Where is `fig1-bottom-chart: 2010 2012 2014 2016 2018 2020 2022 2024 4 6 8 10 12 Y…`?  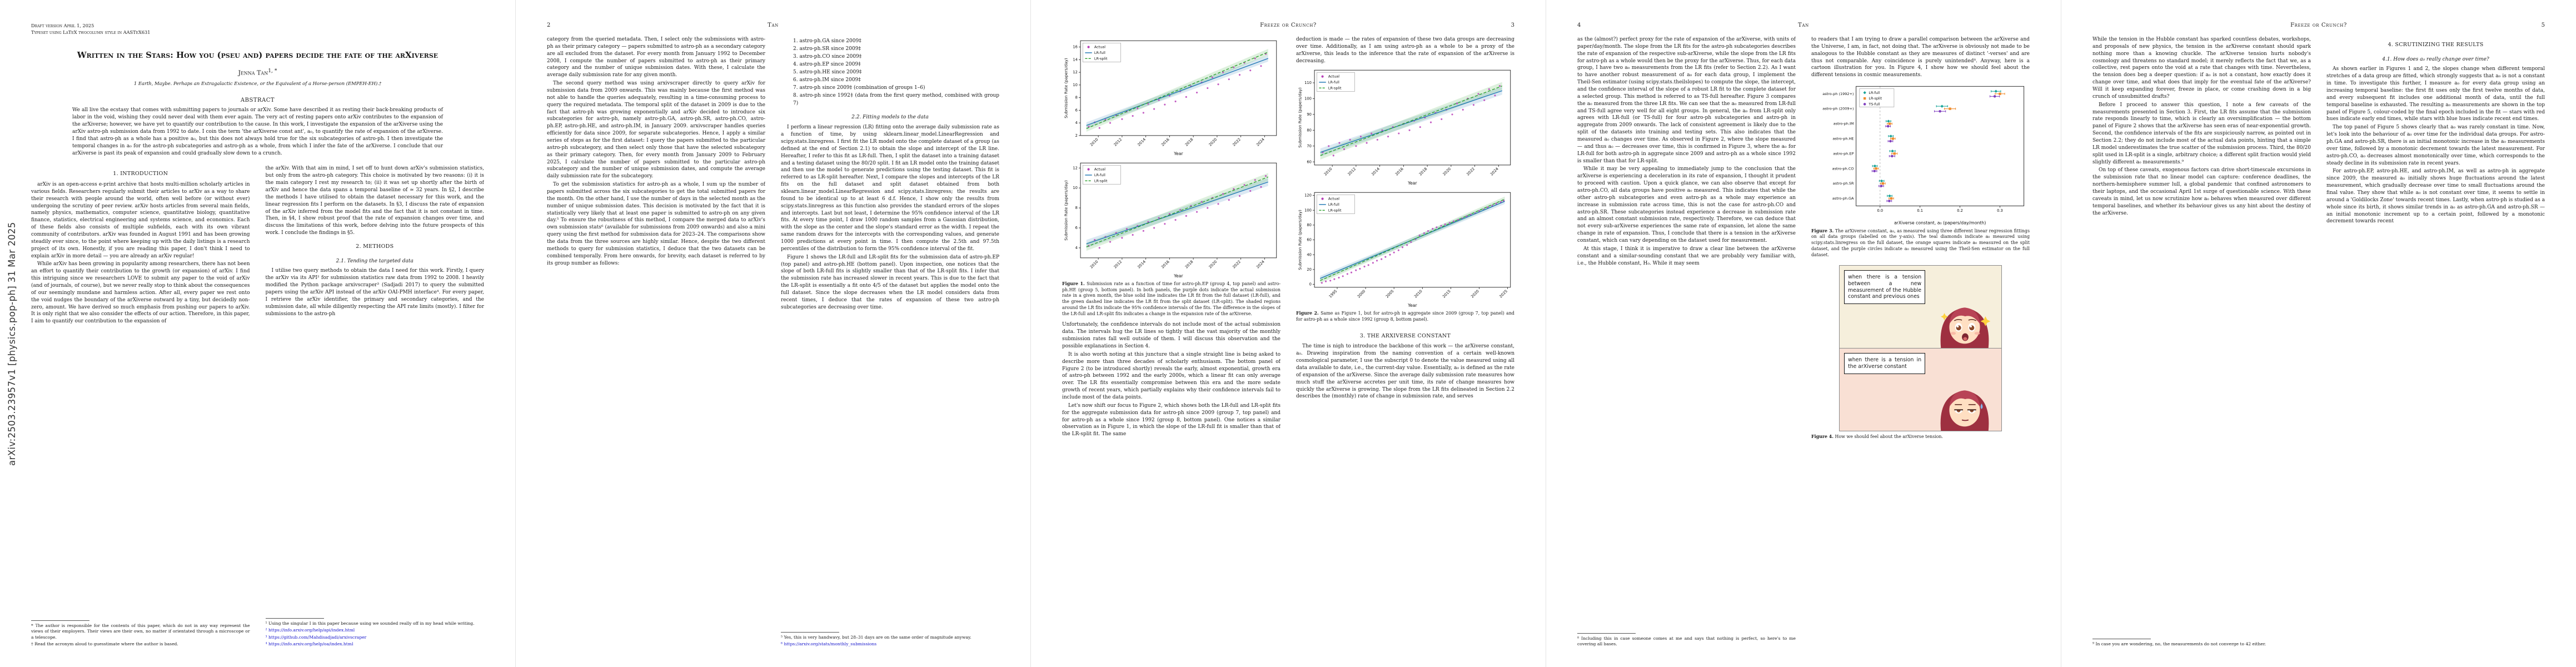 fig1-bottom-chart: 2010 2012 2014 2016 2018 2020 2022 2024 4 6 8 10 12 Y… is located at coordinates (1171, 220).